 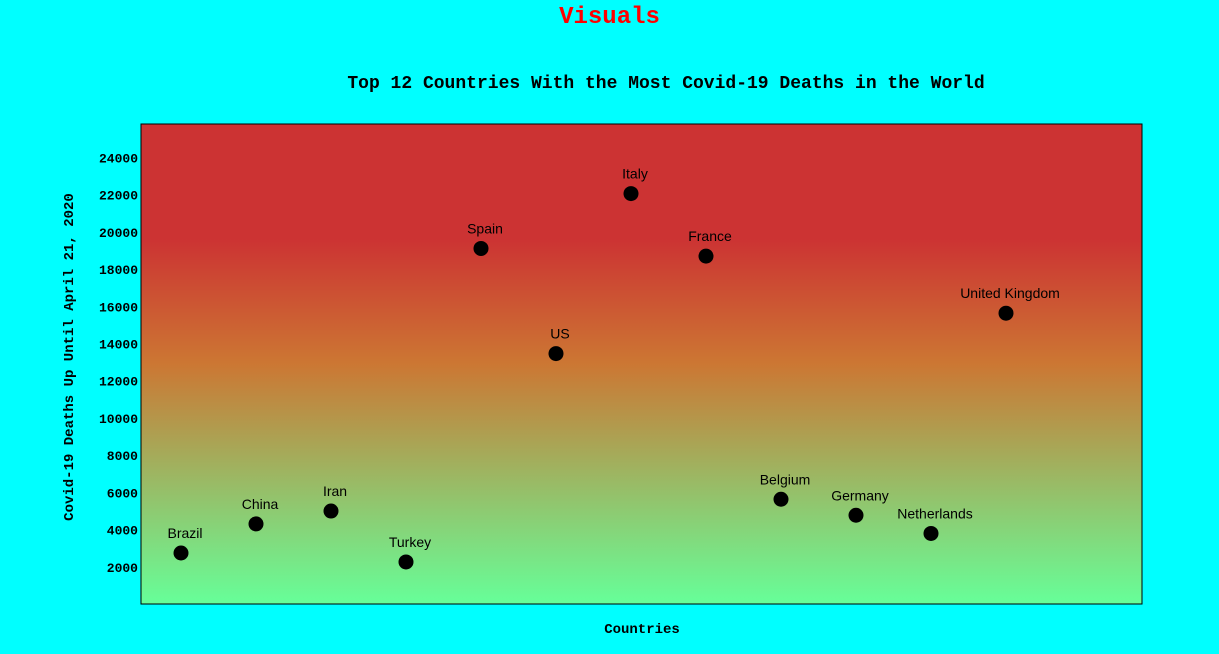 What do you see at coordinates (122, 568) in the screenshot?
I see `y-tick-label: 2000` at bounding box center [122, 568].